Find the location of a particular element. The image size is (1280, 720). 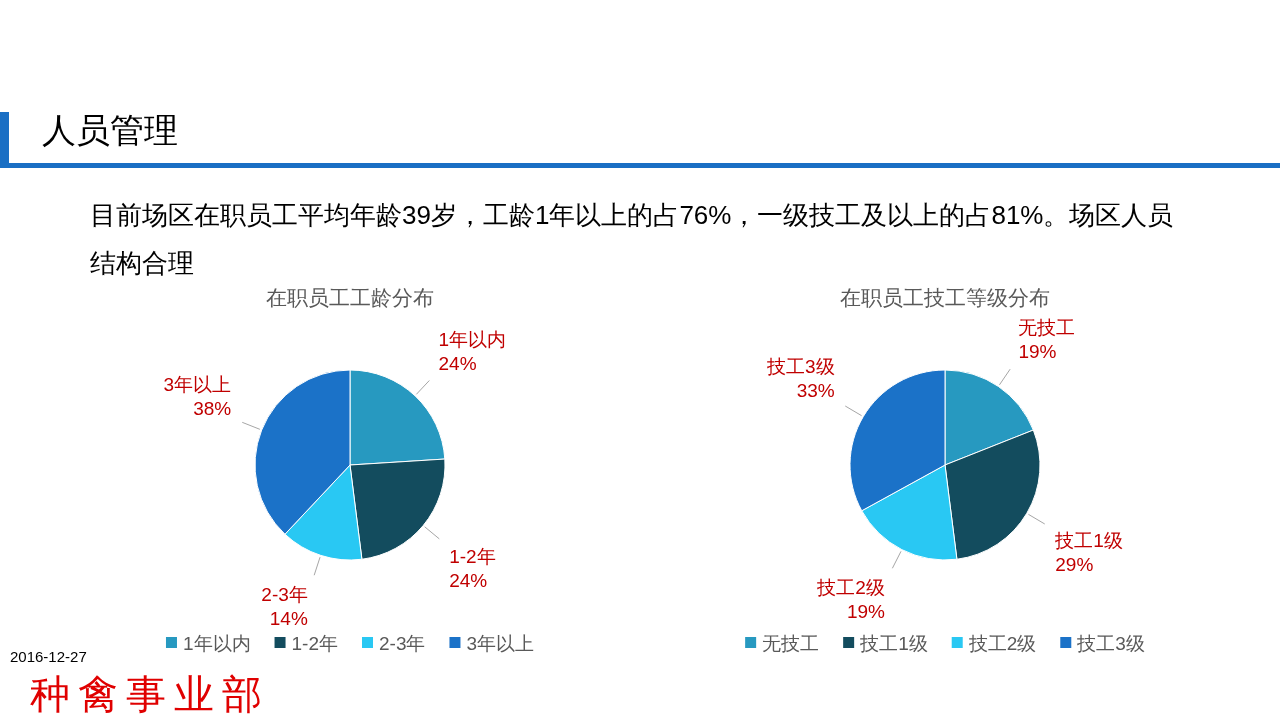

slice-label: 技工1级 is located at coordinates (1088, 540).